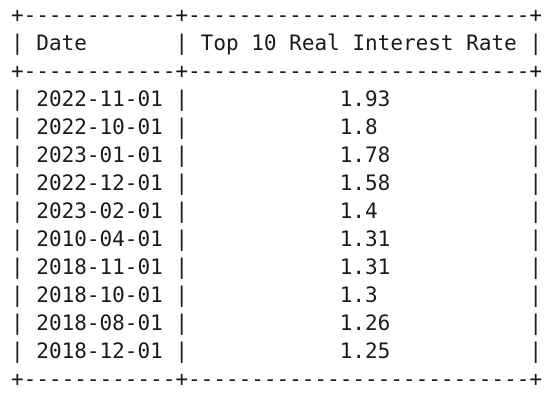  I want to click on table-header-row: | Date | Top 10 Real Interest Rate |, so click(277, 43).